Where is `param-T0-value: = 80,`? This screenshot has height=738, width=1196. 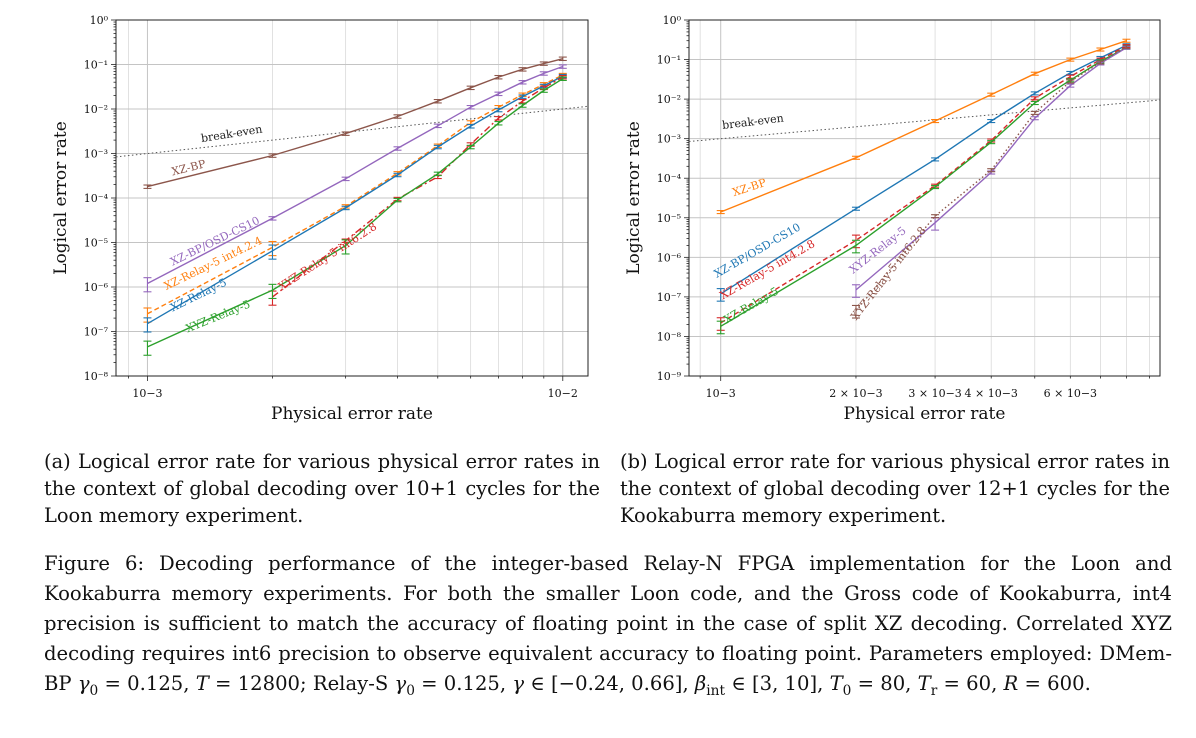 param-T0-value: = 80, is located at coordinates (884, 683).